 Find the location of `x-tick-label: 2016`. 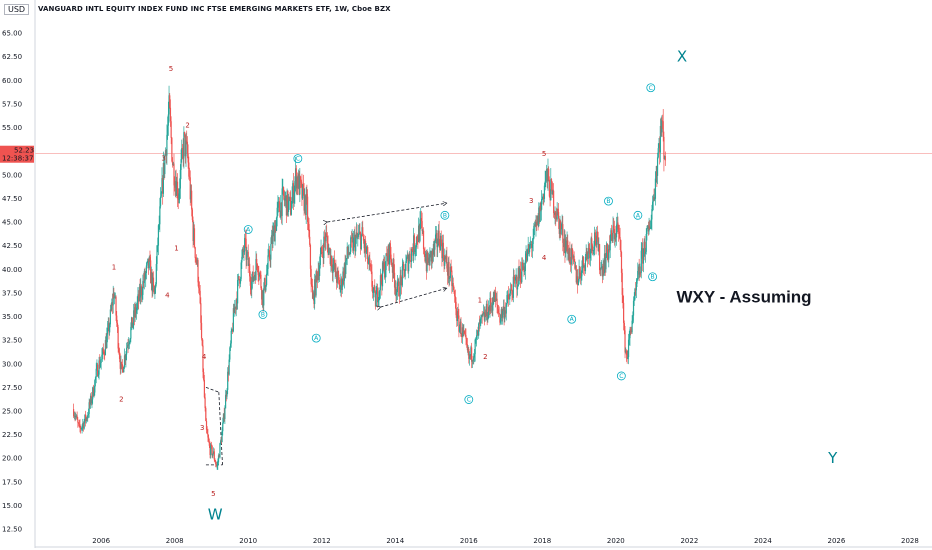

x-tick-label: 2016 is located at coordinates (469, 541).